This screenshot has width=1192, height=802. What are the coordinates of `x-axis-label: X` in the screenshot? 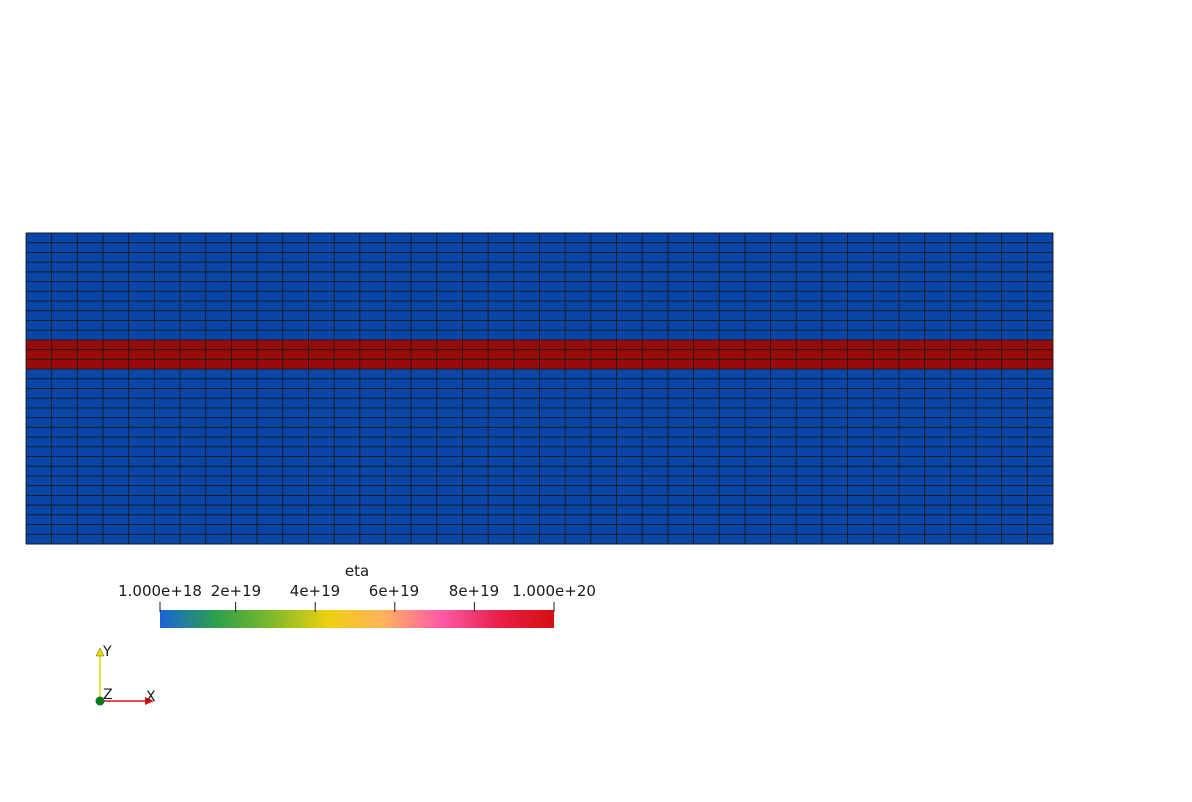 It's located at (151, 697).